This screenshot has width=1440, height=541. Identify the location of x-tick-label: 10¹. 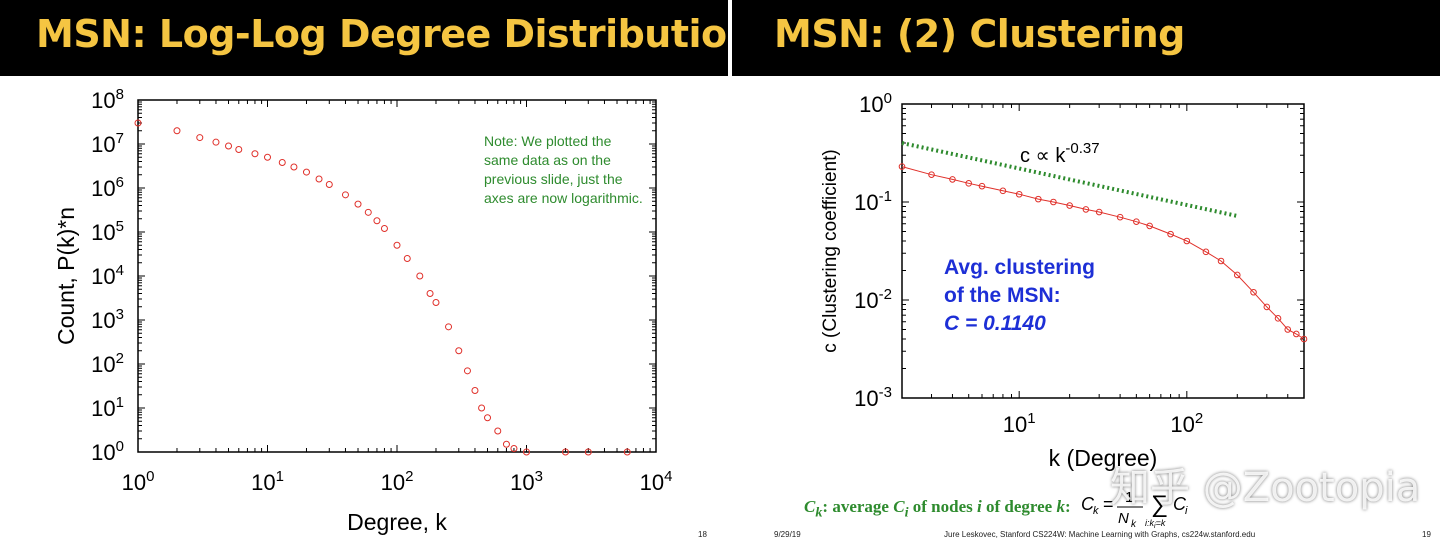
(267, 481).